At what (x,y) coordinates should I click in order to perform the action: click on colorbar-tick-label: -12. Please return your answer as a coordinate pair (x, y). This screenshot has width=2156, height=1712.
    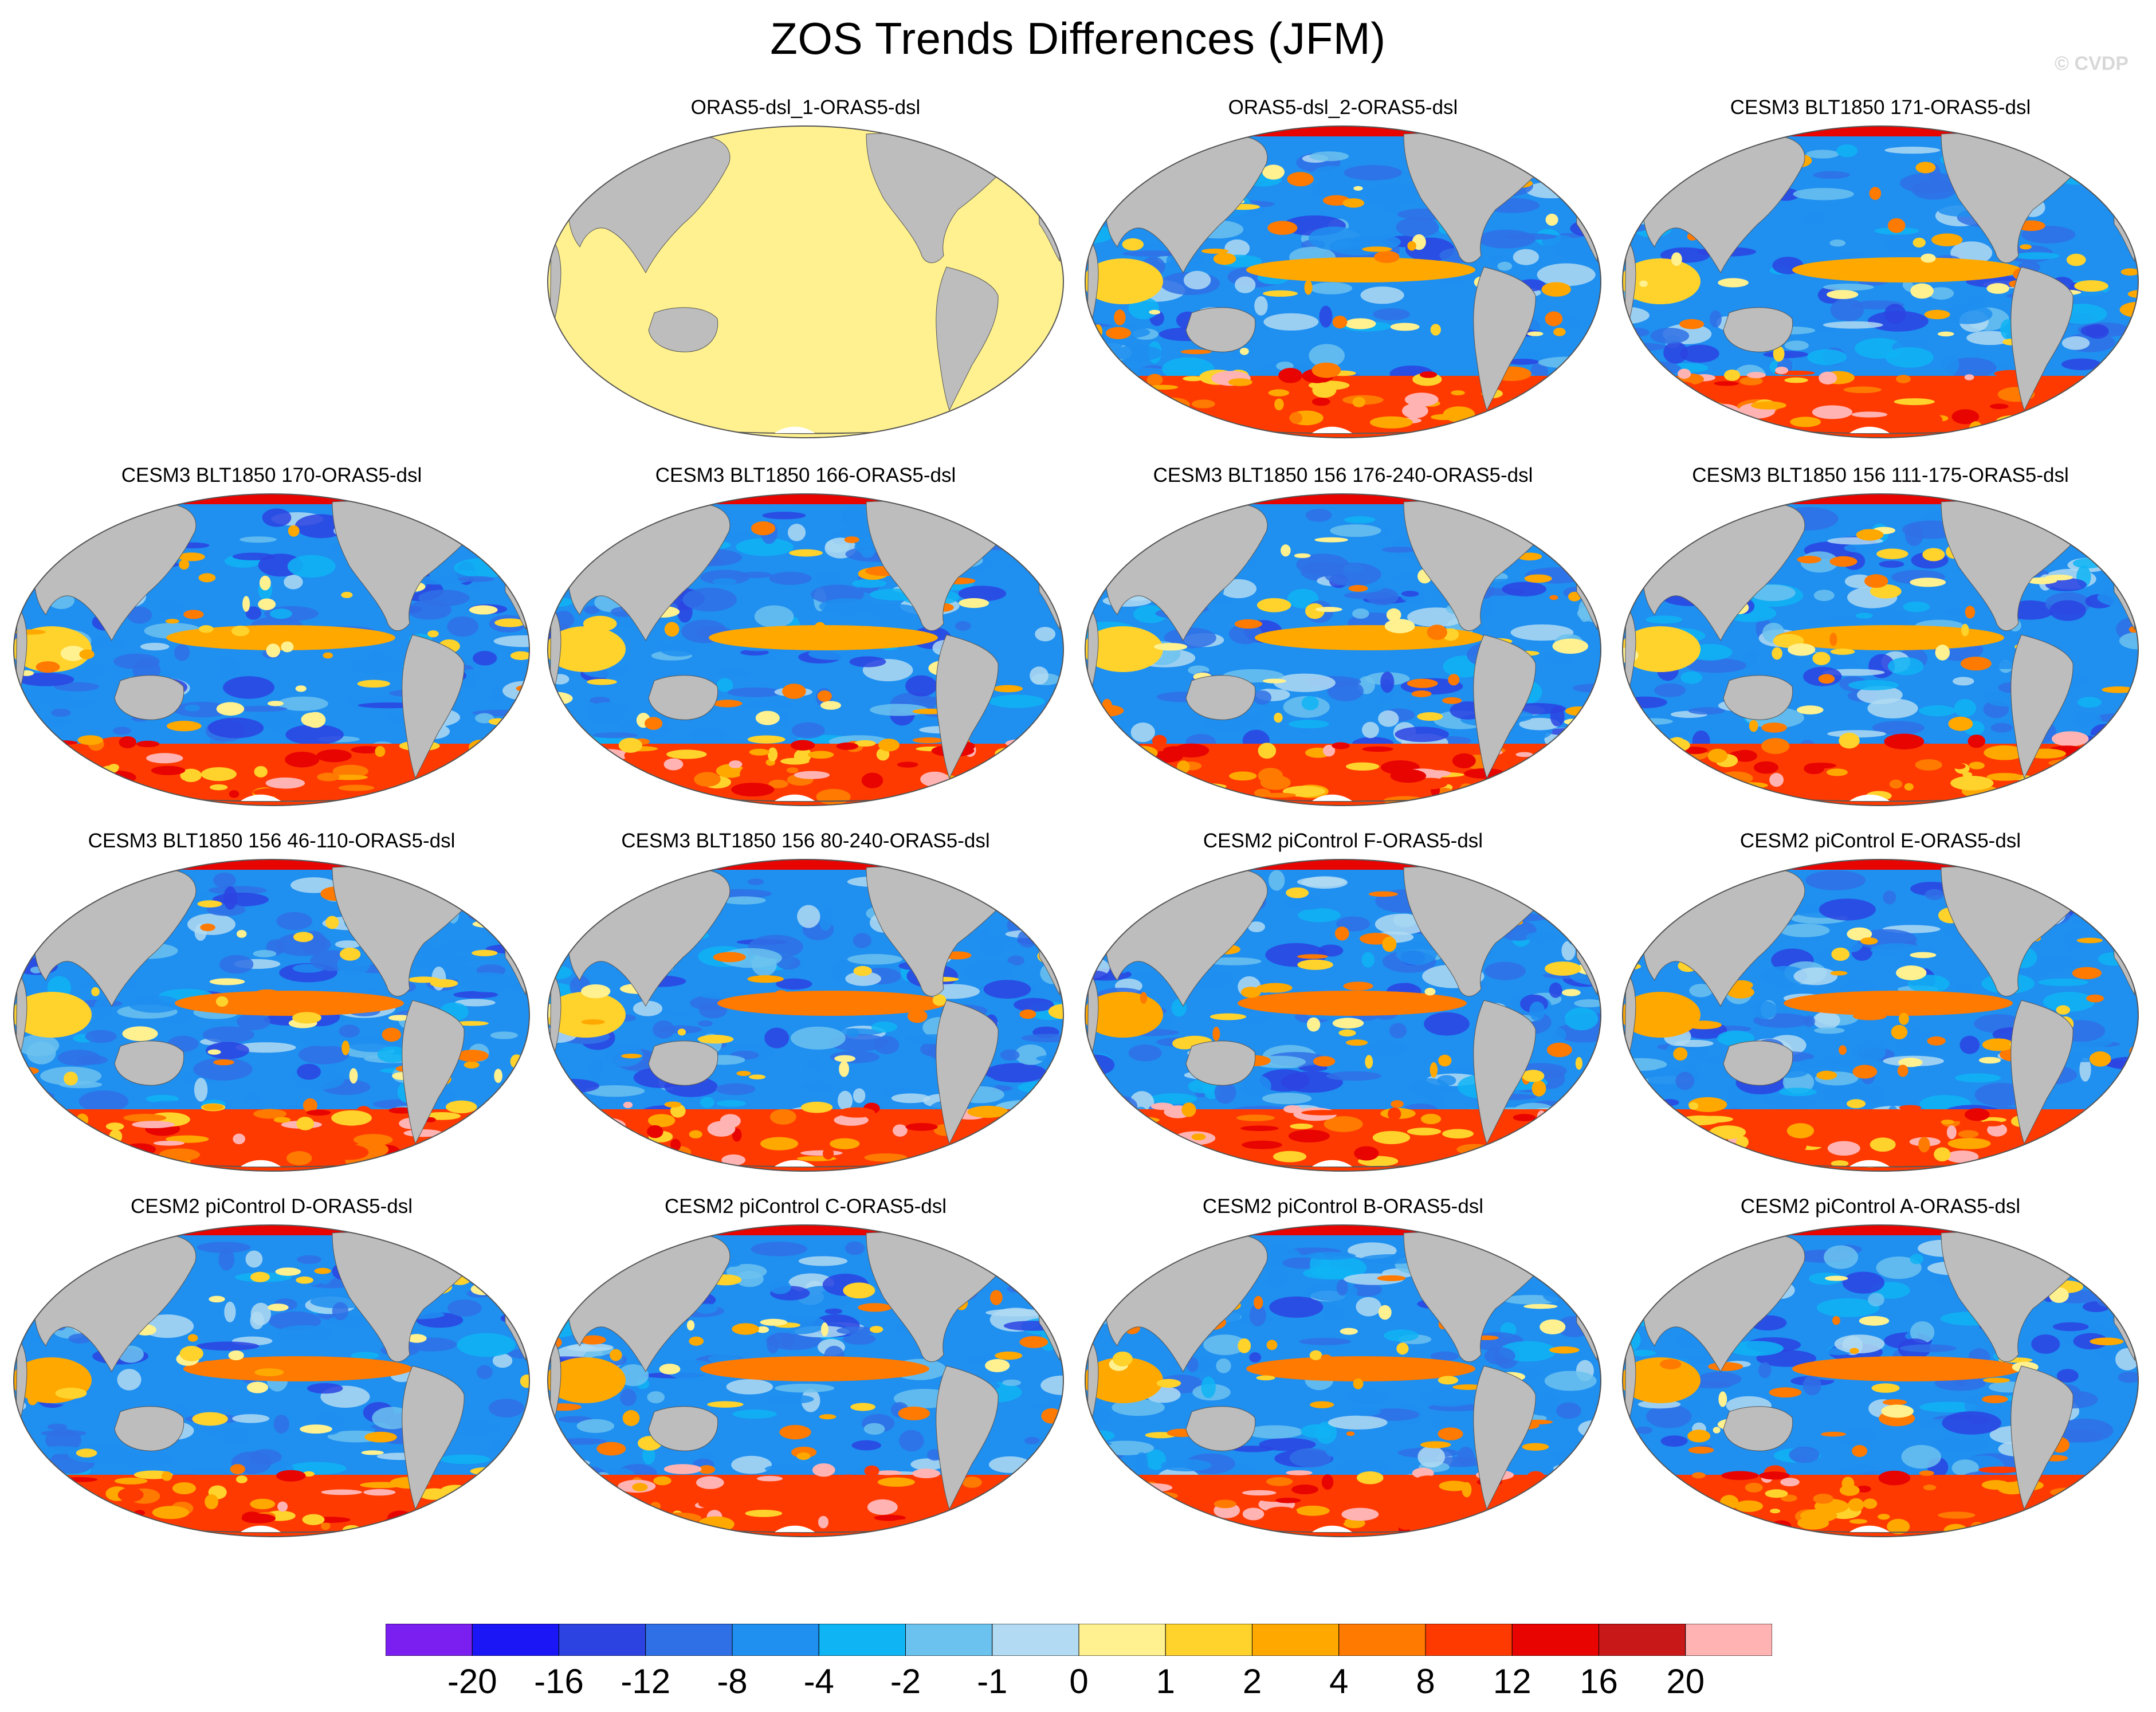
    Looking at the image, I should click on (646, 1681).